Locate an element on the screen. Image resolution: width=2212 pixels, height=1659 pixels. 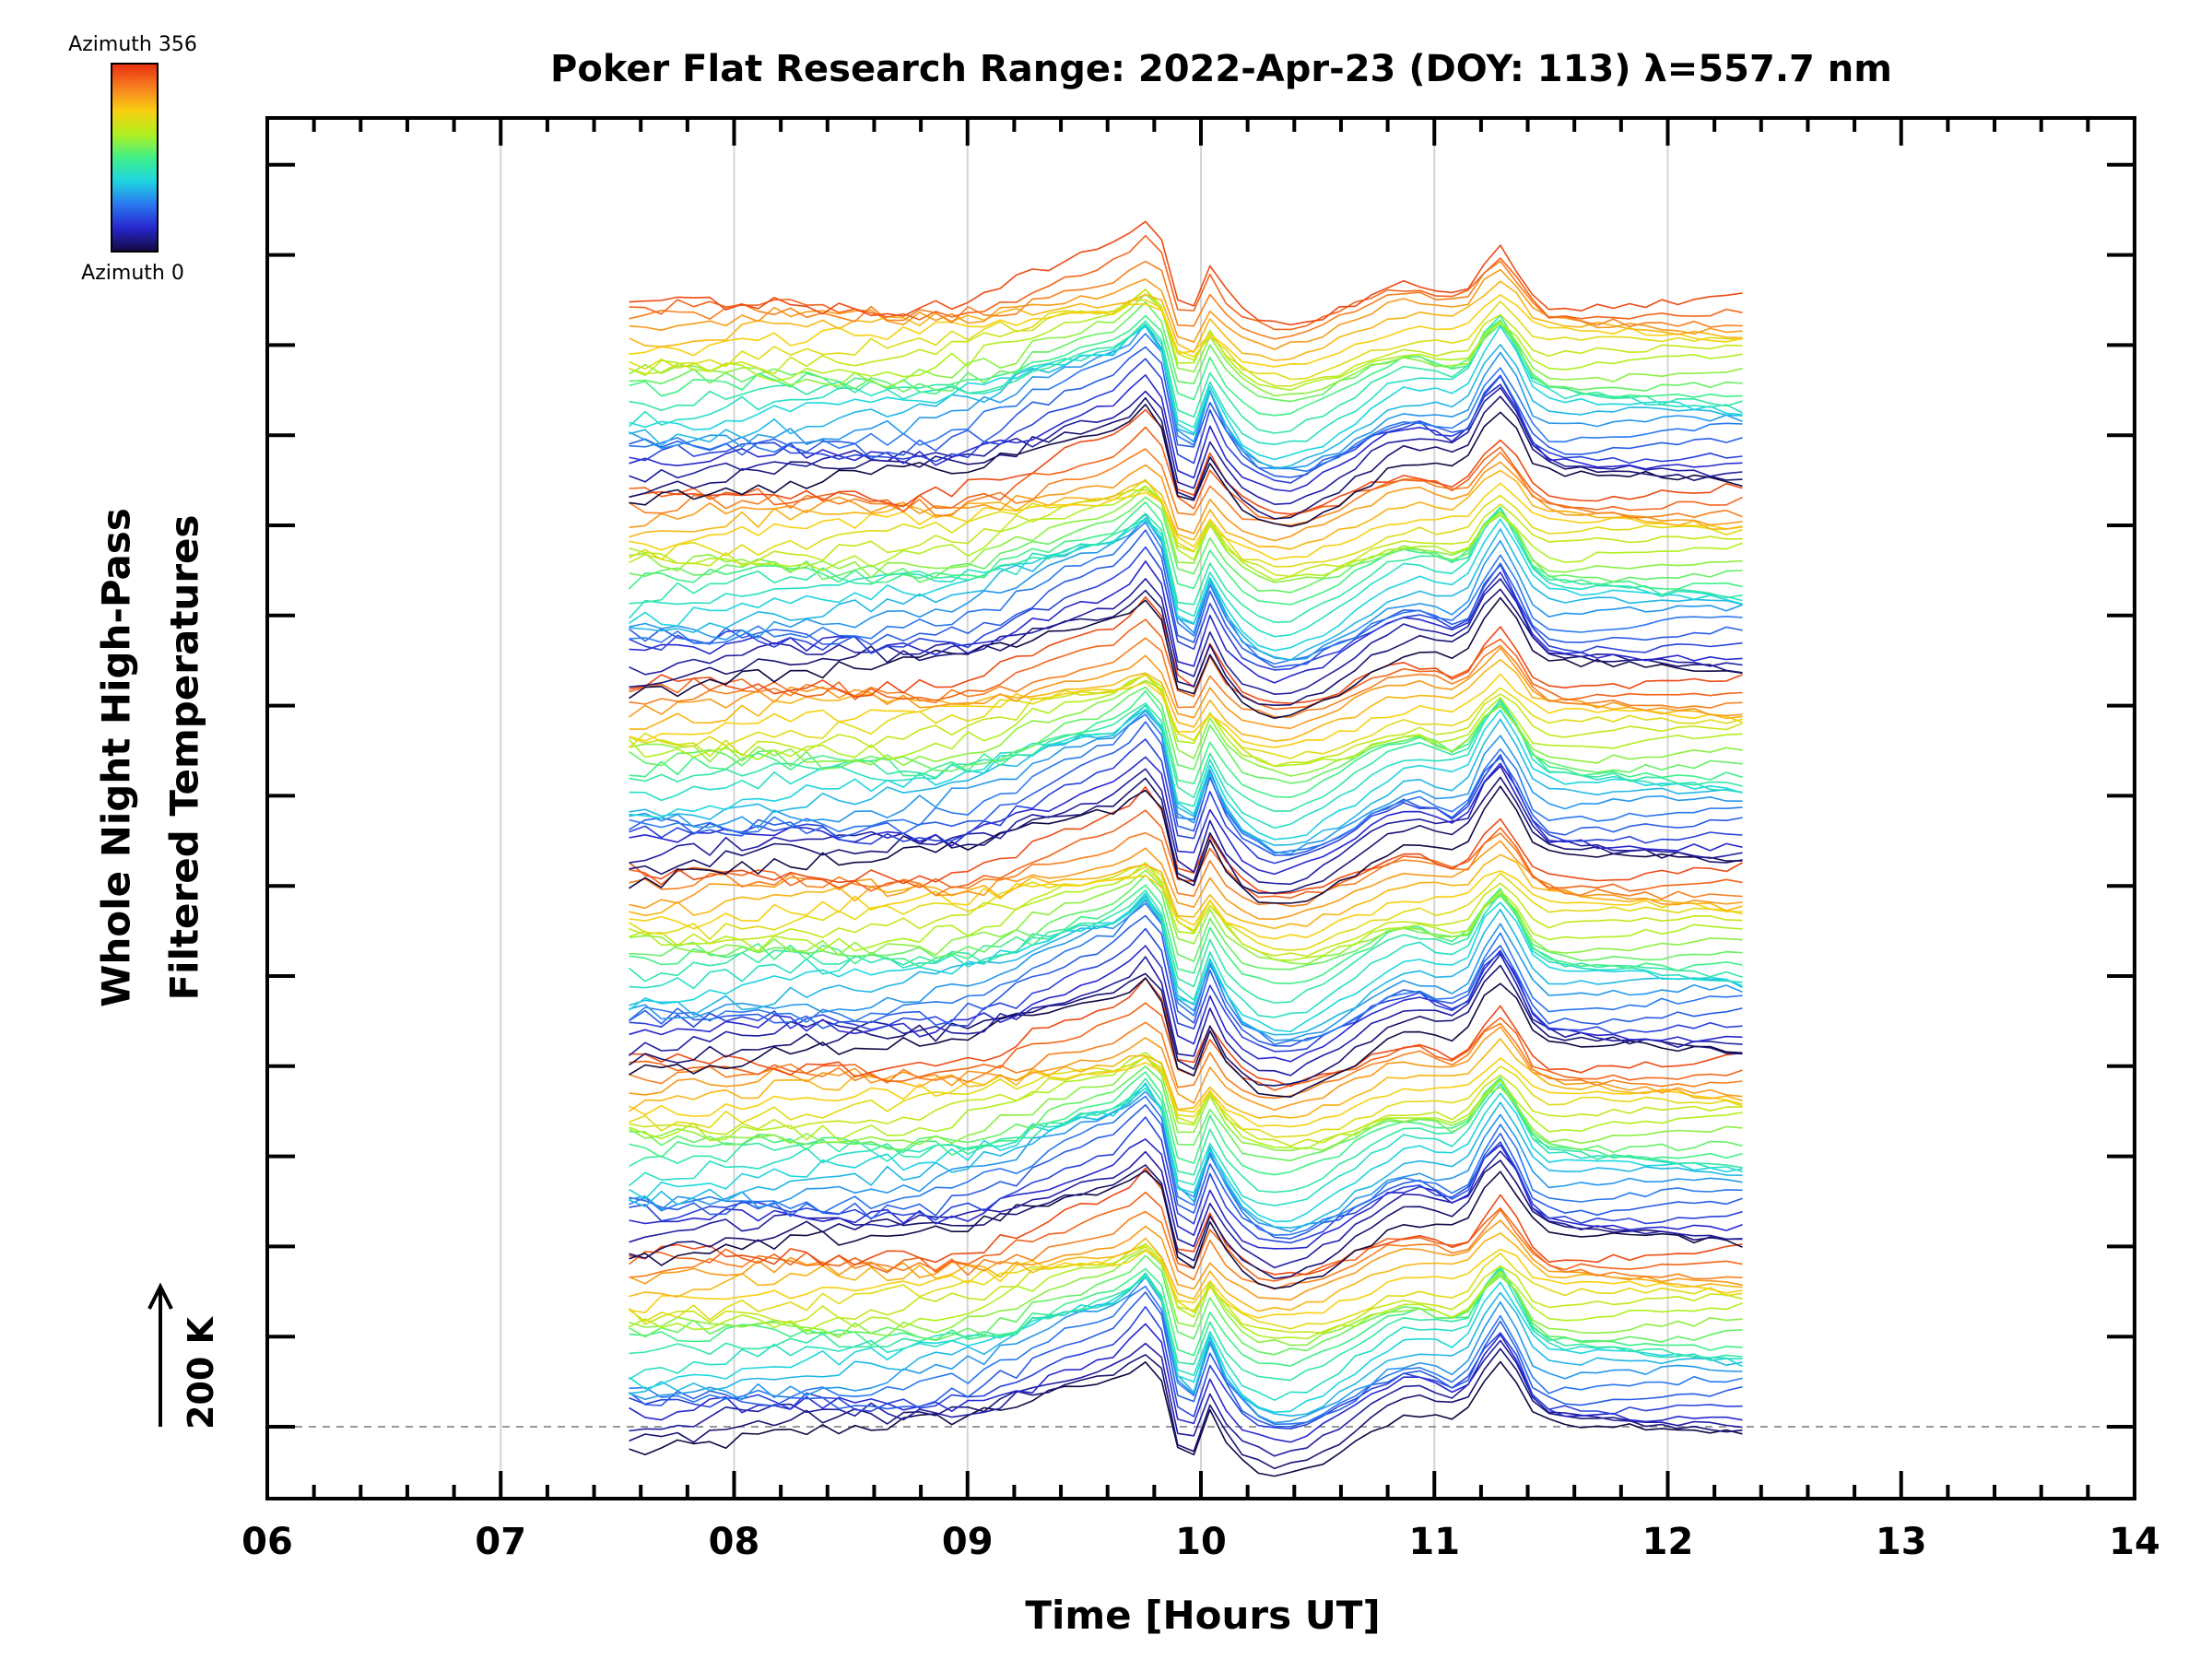
x-tick-label: 08 is located at coordinates (734, 1542).